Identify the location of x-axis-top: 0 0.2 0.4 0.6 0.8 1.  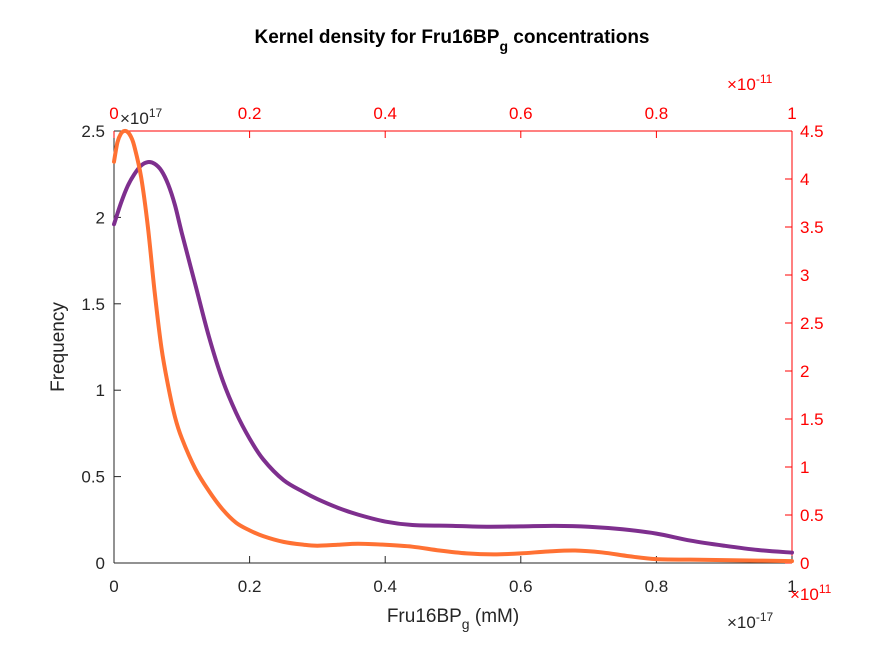
(453, 121).